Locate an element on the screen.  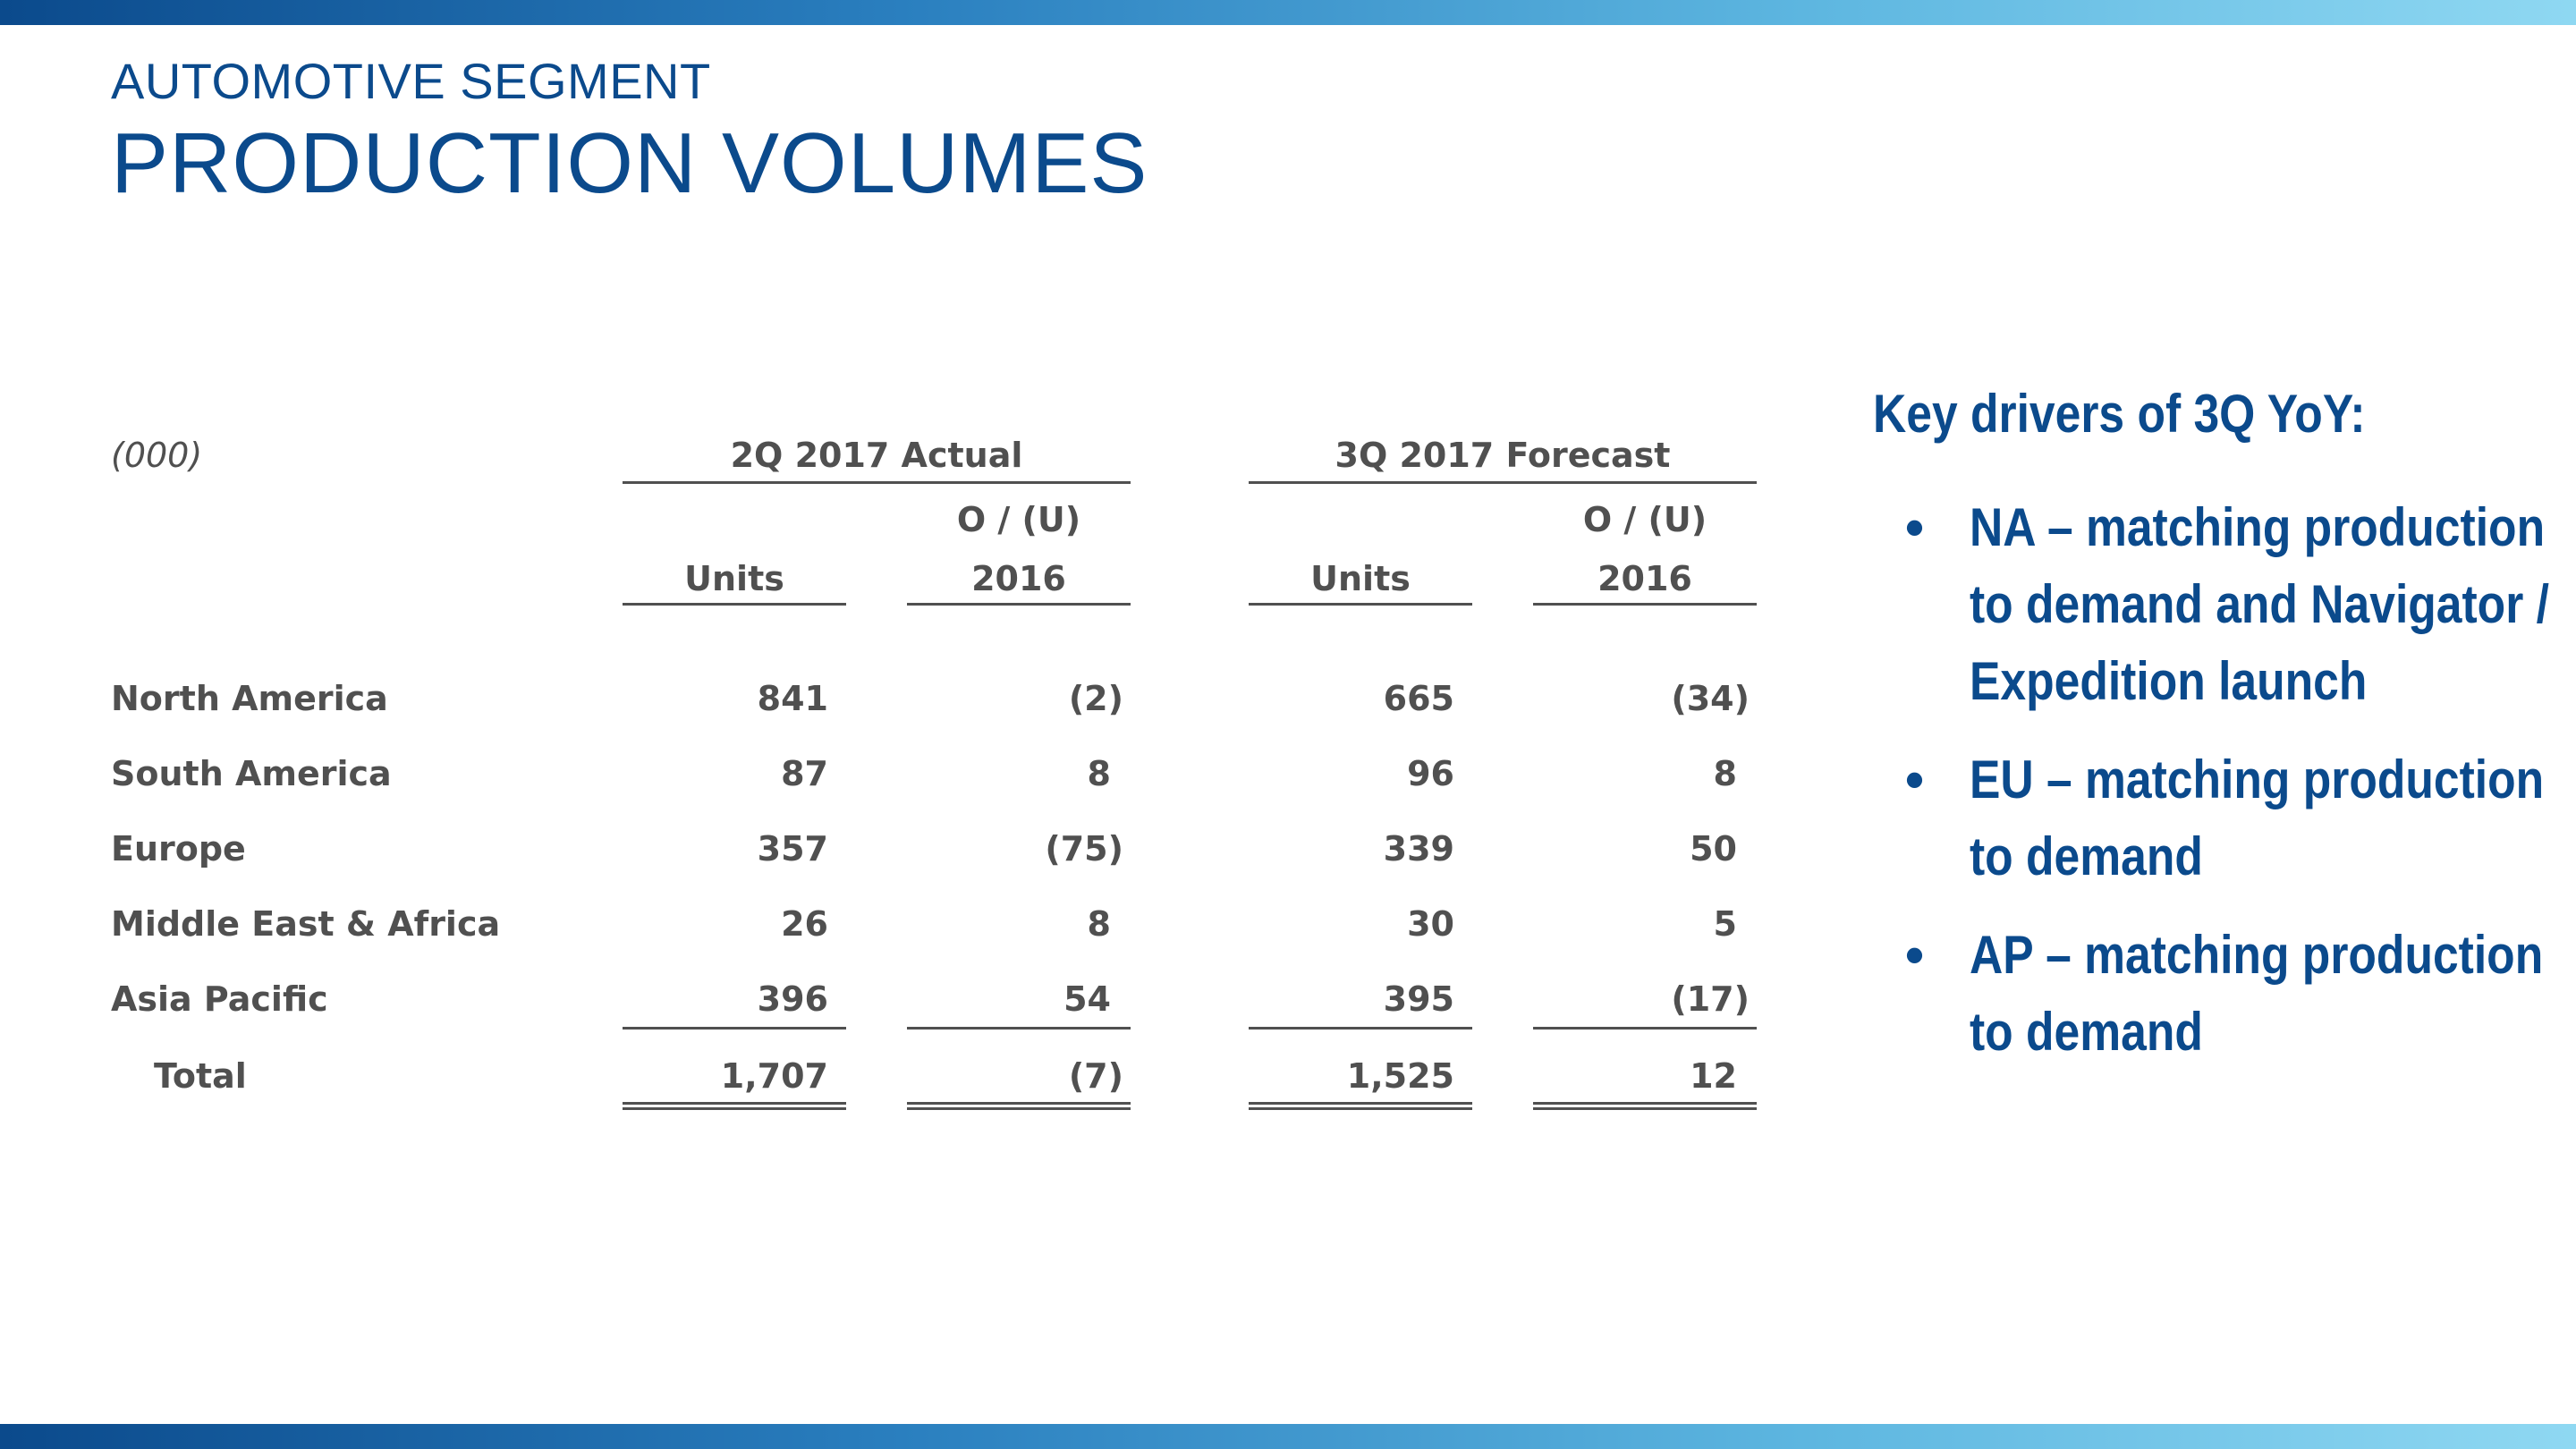
total-double-line-2q-var is located at coordinates (1019, 1106).